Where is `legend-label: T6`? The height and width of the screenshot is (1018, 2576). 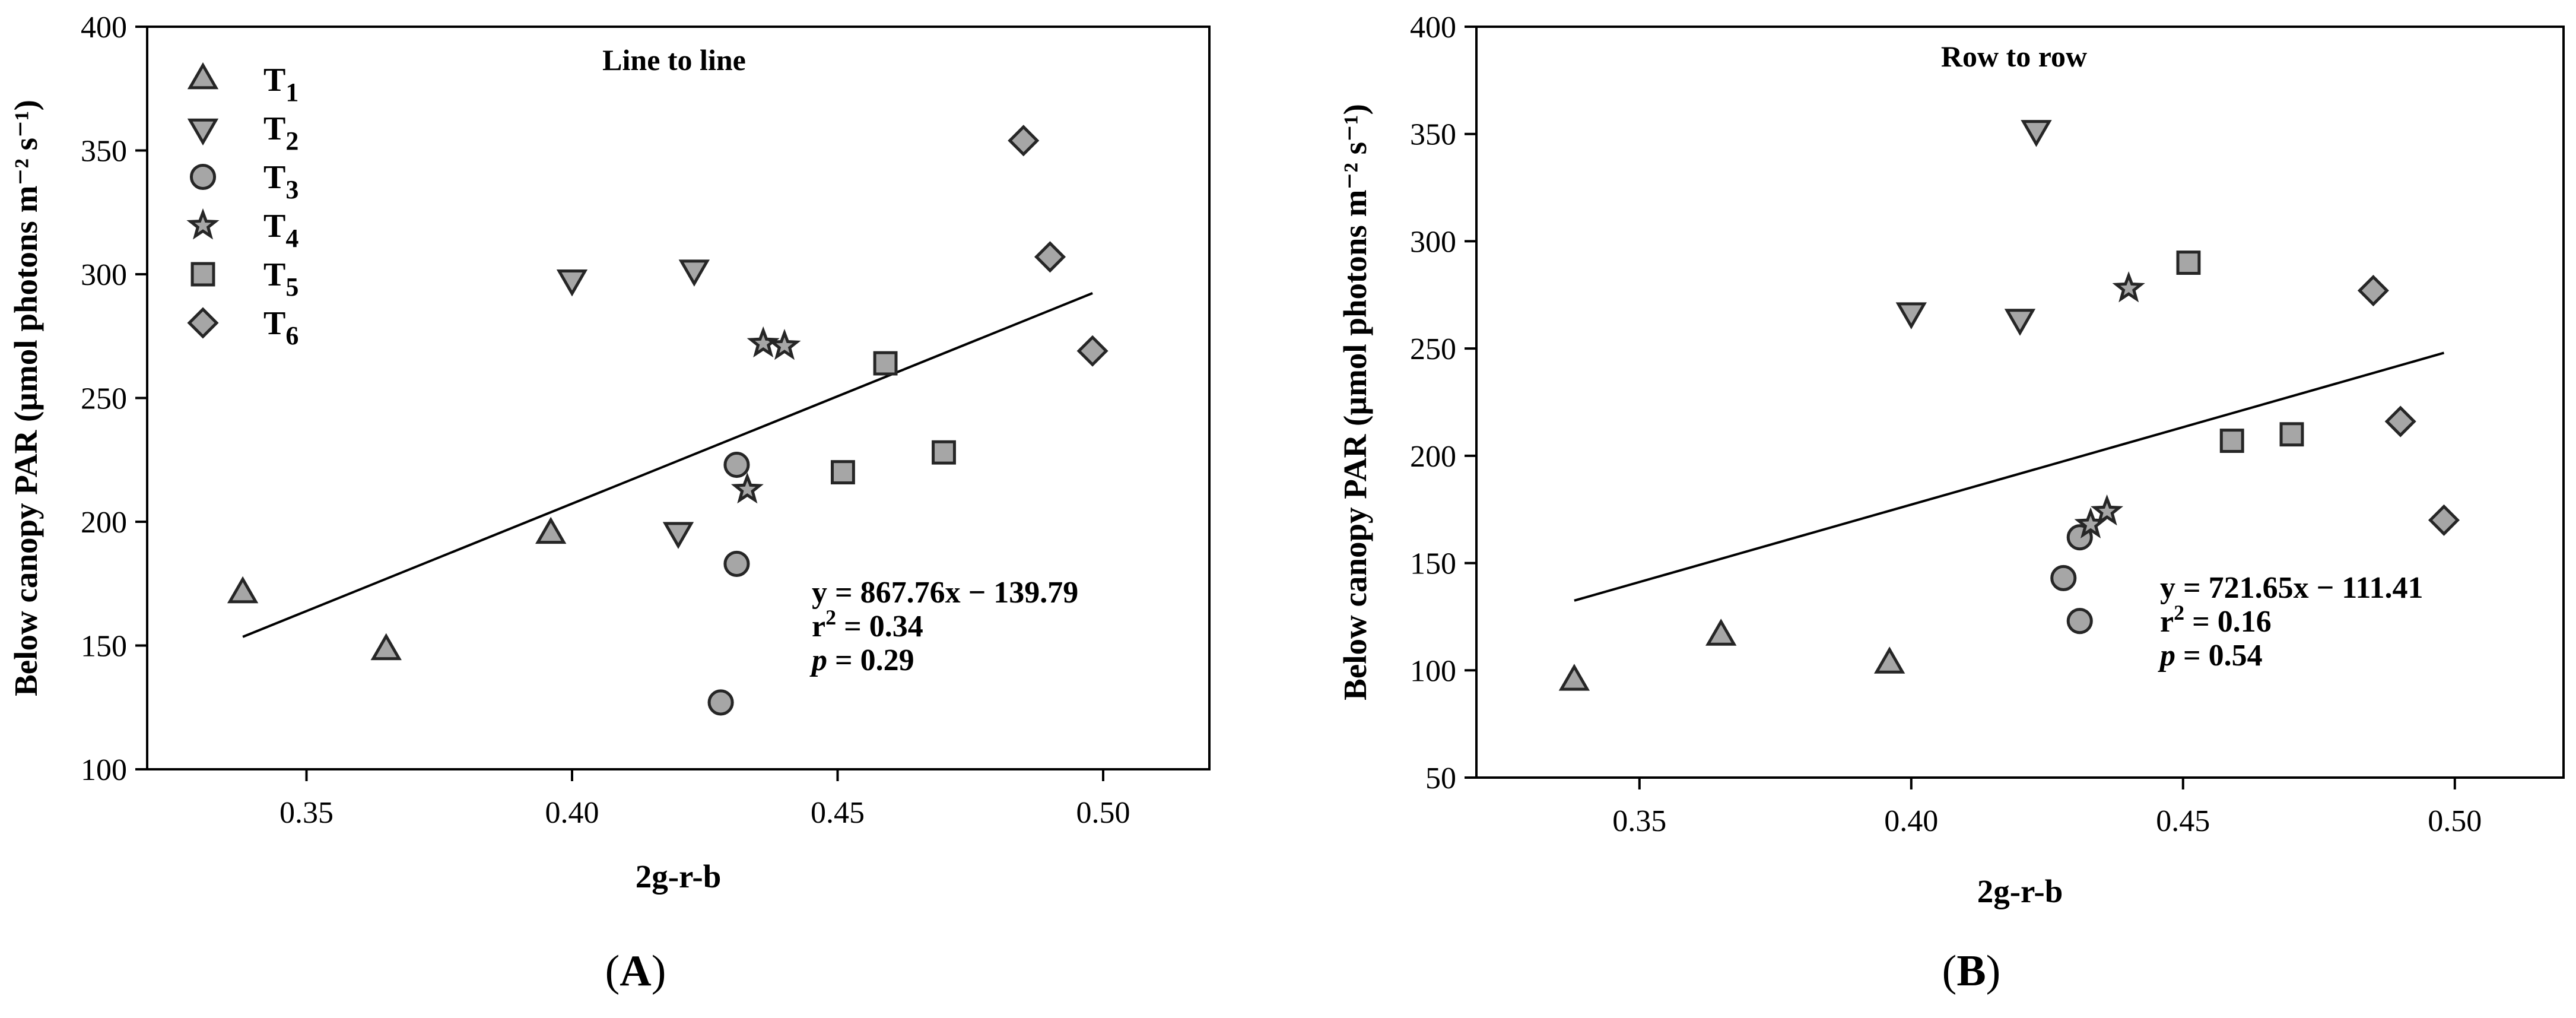 legend-label: T6 is located at coordinates (280, 327).